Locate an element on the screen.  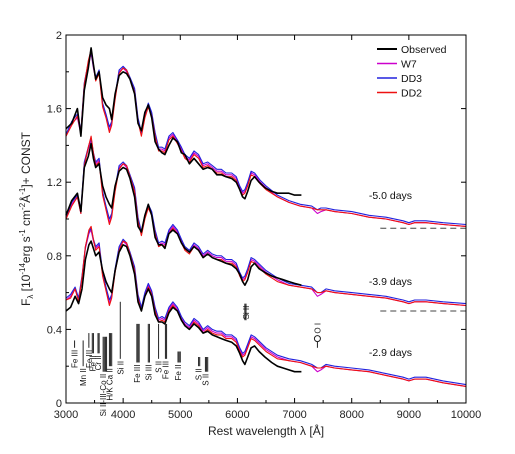
ion-marker: Cr II is located at coordinates (98, 351).